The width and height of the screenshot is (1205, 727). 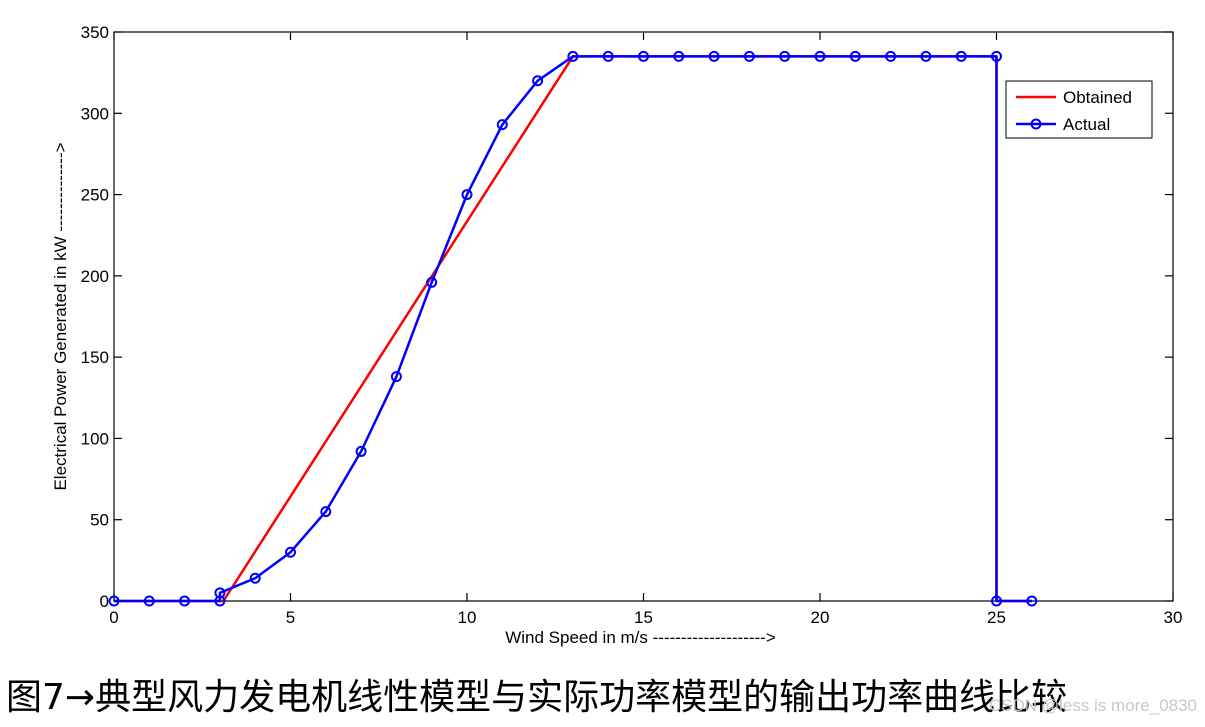 I want to click on legend-box, so click(x=1079, y=109).